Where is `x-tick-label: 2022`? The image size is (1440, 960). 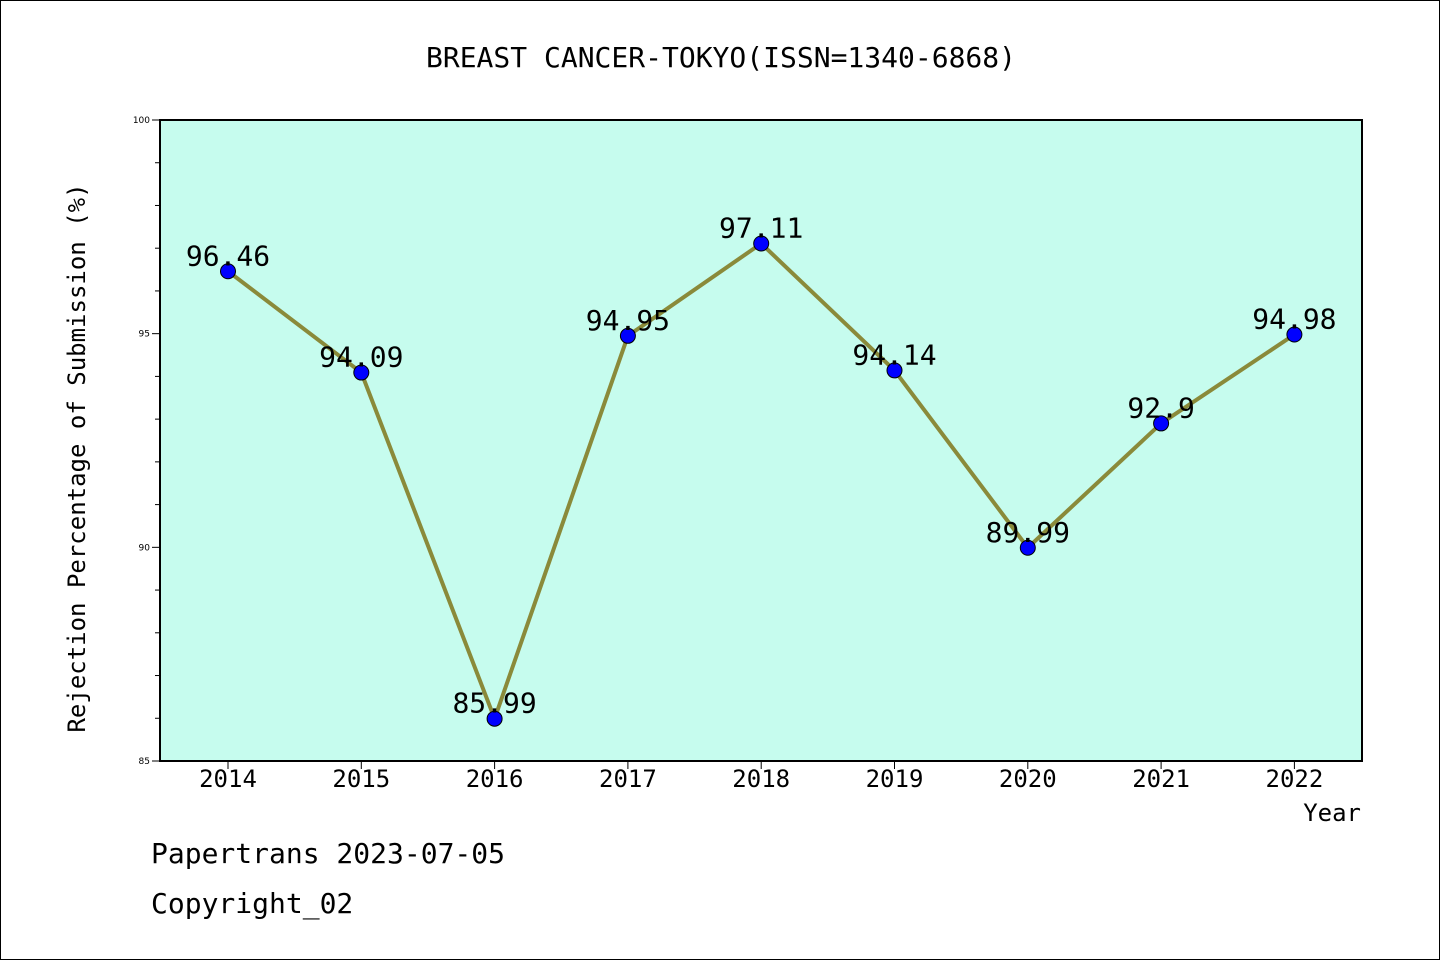 x-tick-label: 2022 is located at coordinates (1295, 779).